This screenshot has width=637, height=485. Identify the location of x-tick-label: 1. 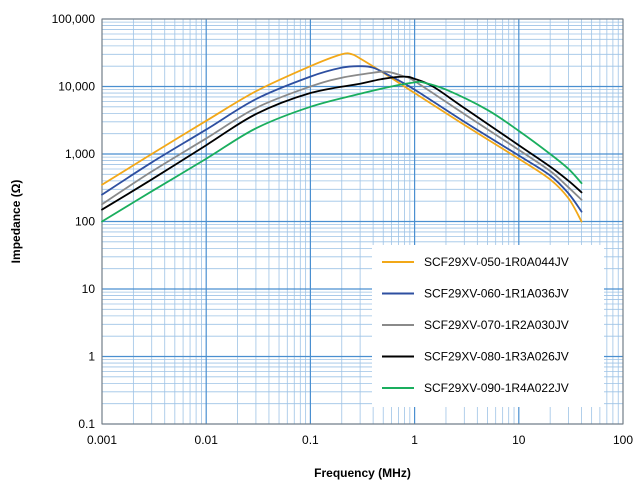
(414, 440).